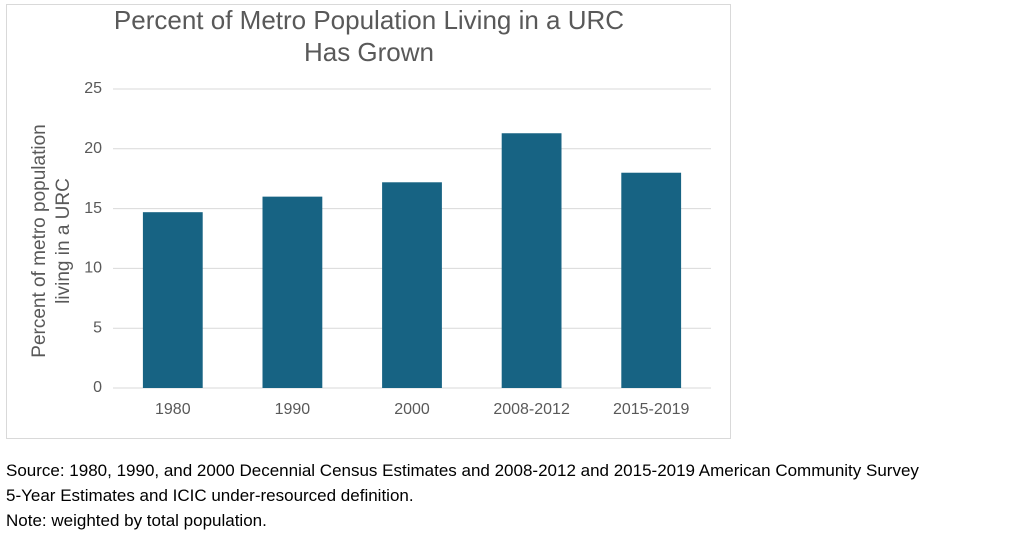  What do you see at coordinates (412, 409) in the screenshot?
I see `x-tick-label: 2000` at bounding box center [412, 409].